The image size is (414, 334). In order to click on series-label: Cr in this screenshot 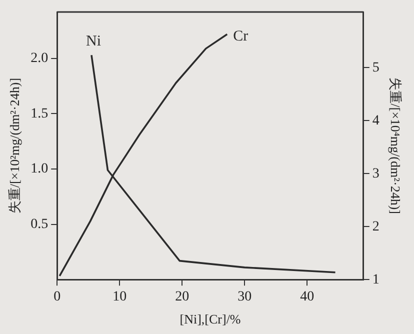, I will do `click(240, 36)`.